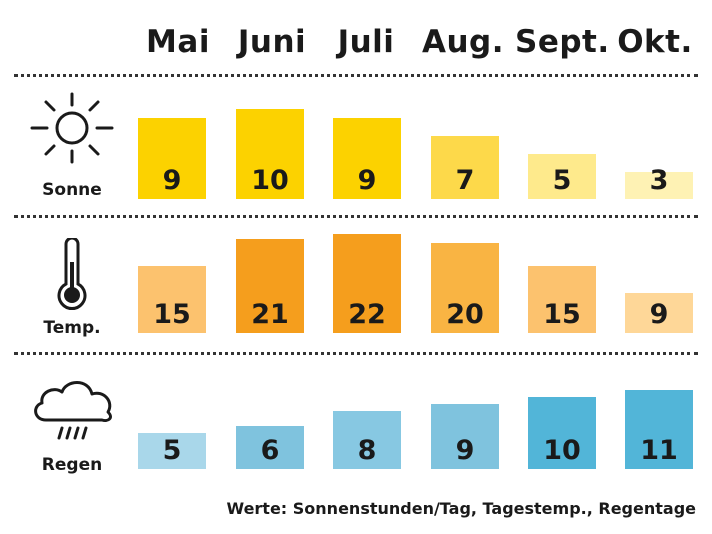 This screenshot has width=712, height=534. What do you see at coordinates (72, 274) in the screenshot?
I see `thermometer-icon` at bounding box center [72, 274].